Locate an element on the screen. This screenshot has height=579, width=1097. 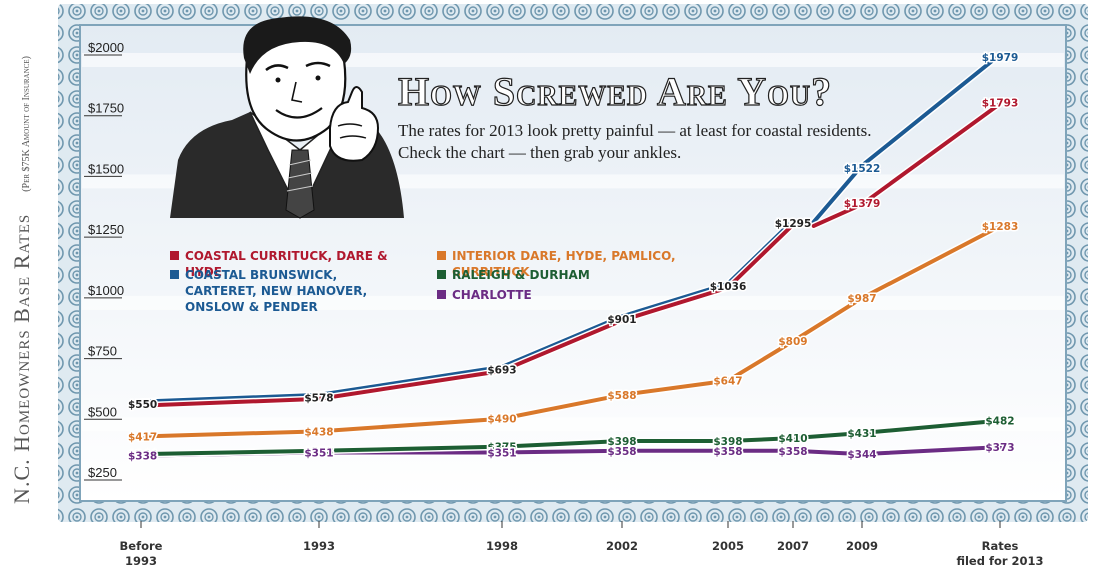
x-tick-label: filed for 2013 is located at coordinates (999, 561).